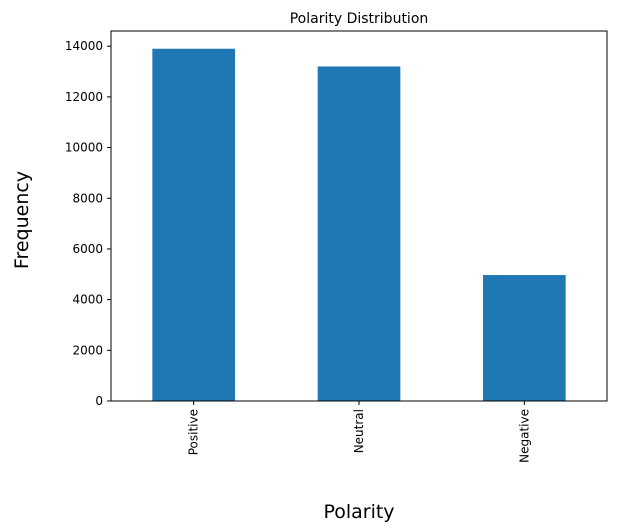  What do you see at coordinates (194, 432) in the screenshot?
I see `x-tick-label-positive: Positive` at bounding box center [194, 432].